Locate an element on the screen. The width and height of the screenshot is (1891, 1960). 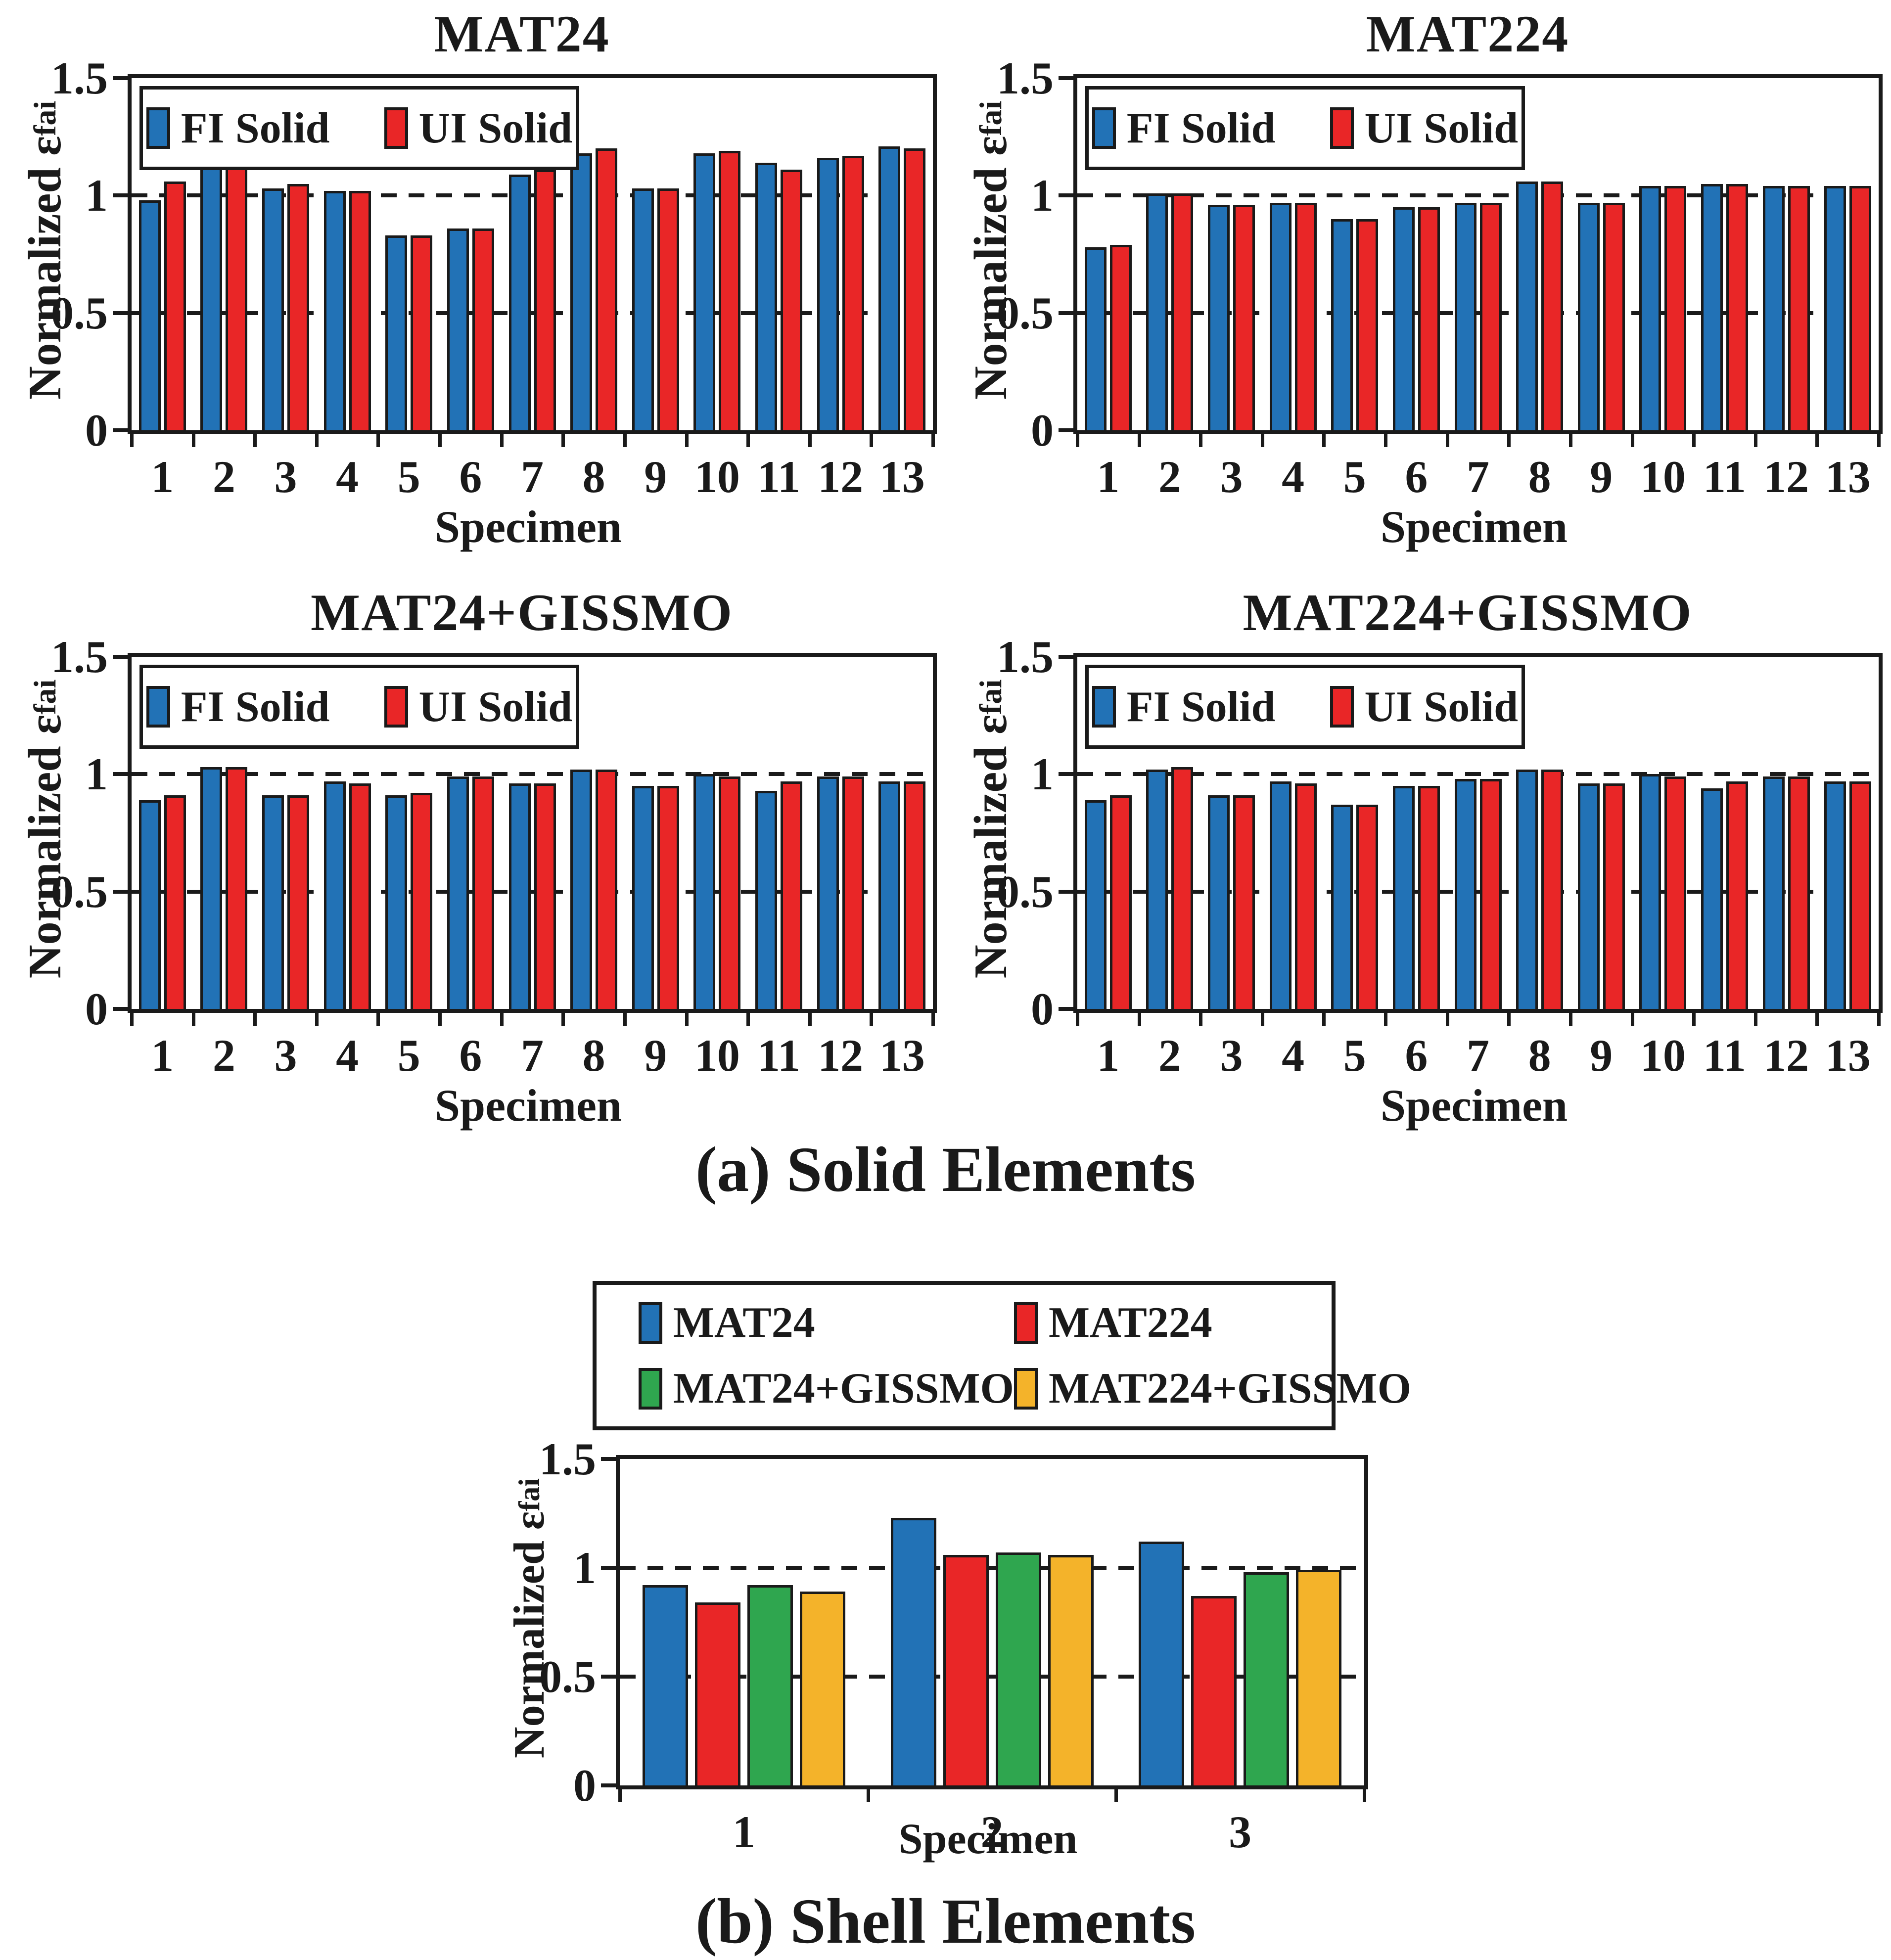
chart-title-mat24: MAT24 is located at coordinates (522, 34).